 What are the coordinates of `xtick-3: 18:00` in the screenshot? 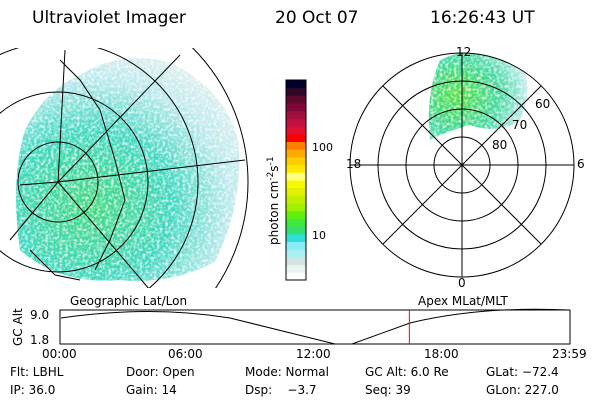 It's located at (441, 354).